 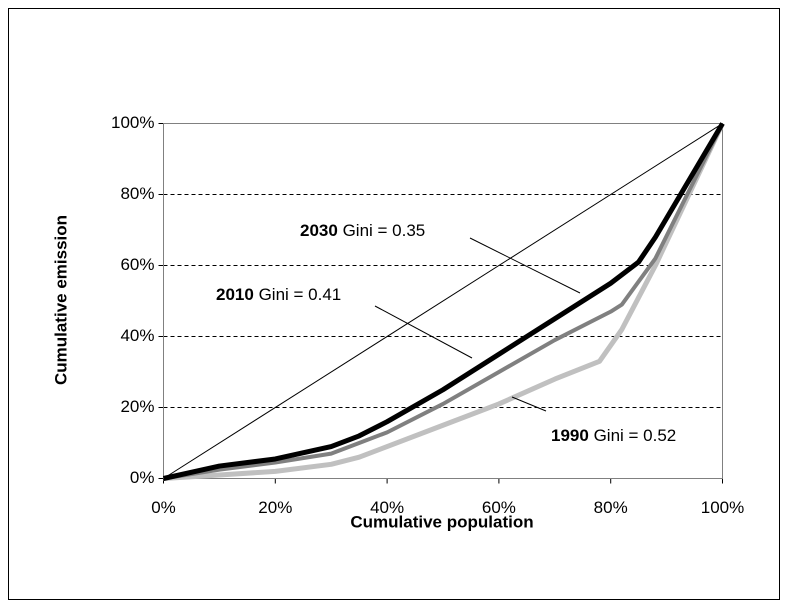 What do you see at coordinates (300, 294) in the screenshot?
I see `annotation-text: Gini = 0.41` at bounding box center [300, 294].